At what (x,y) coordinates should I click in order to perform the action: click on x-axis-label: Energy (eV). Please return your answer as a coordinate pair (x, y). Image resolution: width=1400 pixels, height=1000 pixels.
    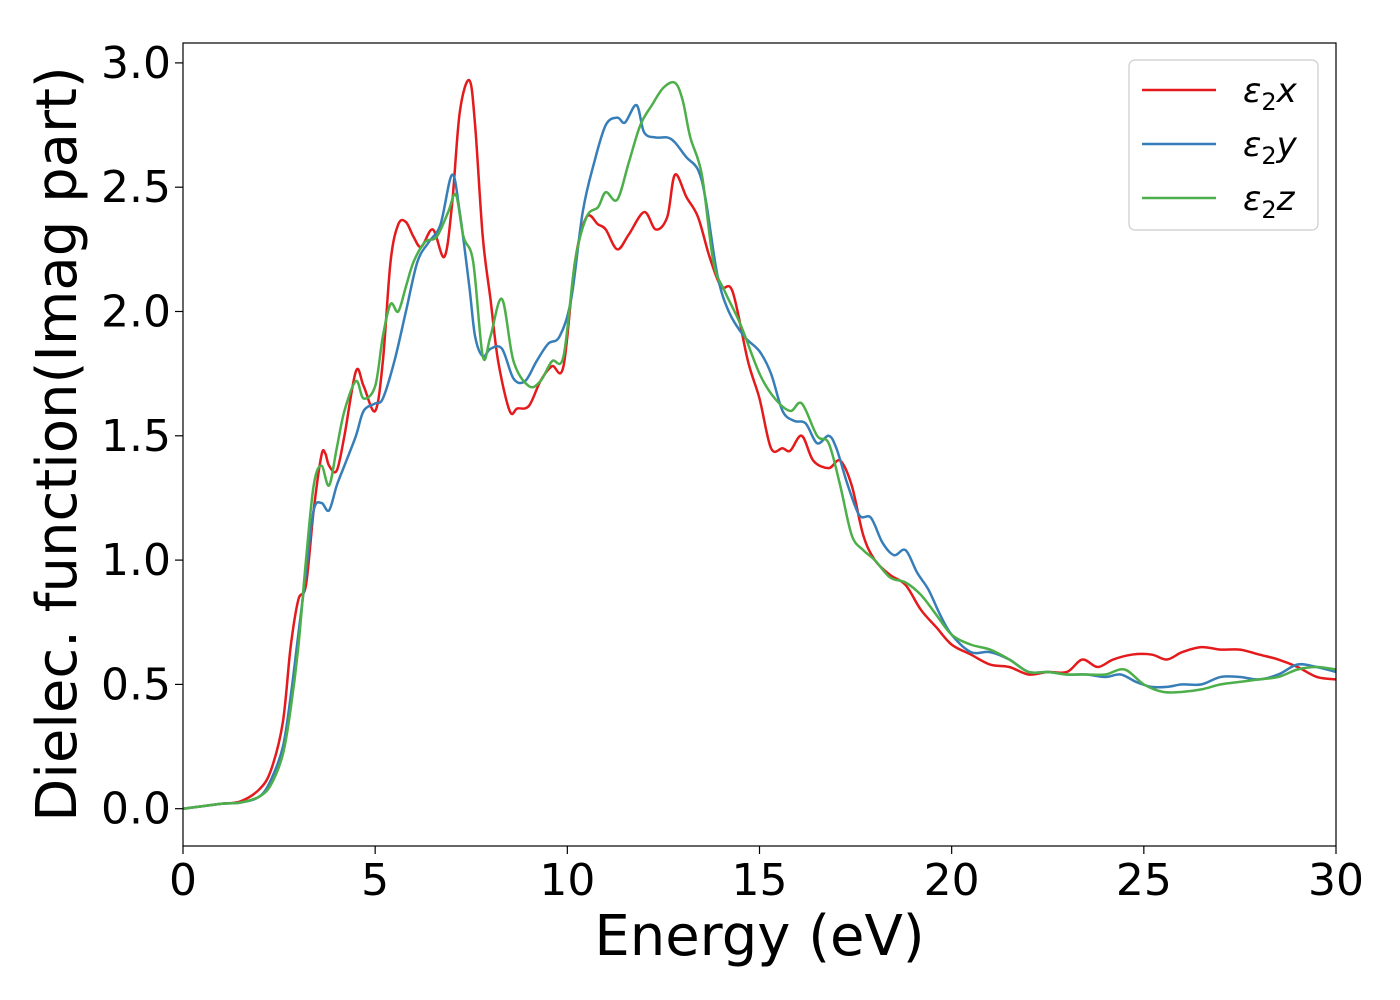
    Looking at the image, I should click on (759, 936).